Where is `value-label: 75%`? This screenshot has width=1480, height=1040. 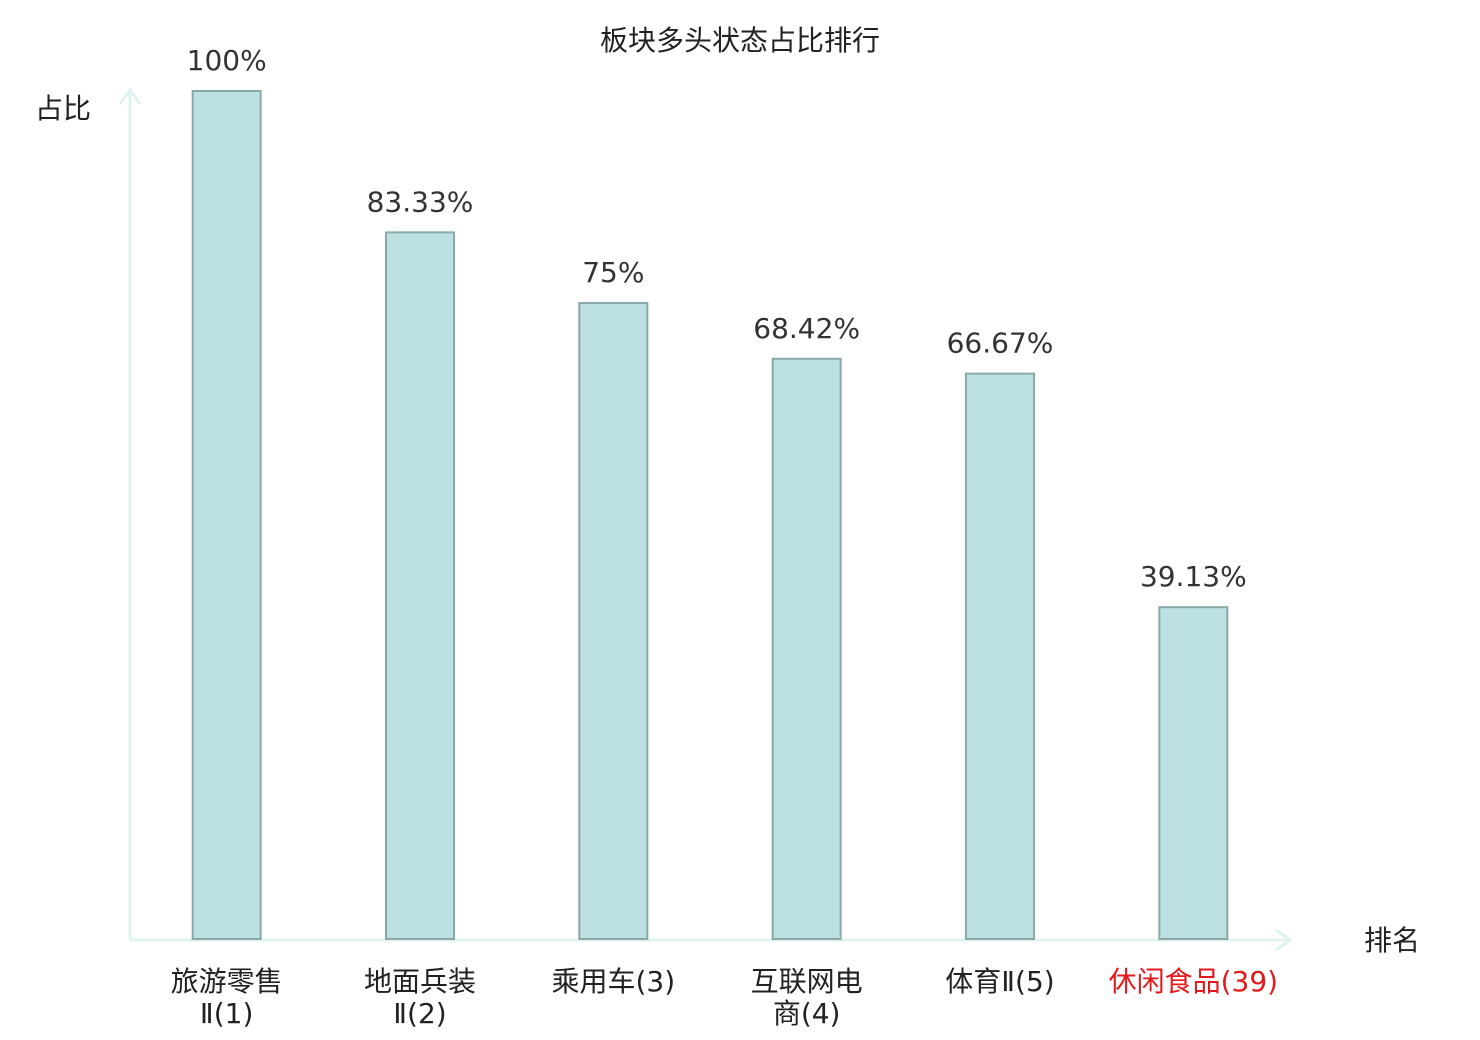 value-label: 75% is located at coordinates (613, 272).